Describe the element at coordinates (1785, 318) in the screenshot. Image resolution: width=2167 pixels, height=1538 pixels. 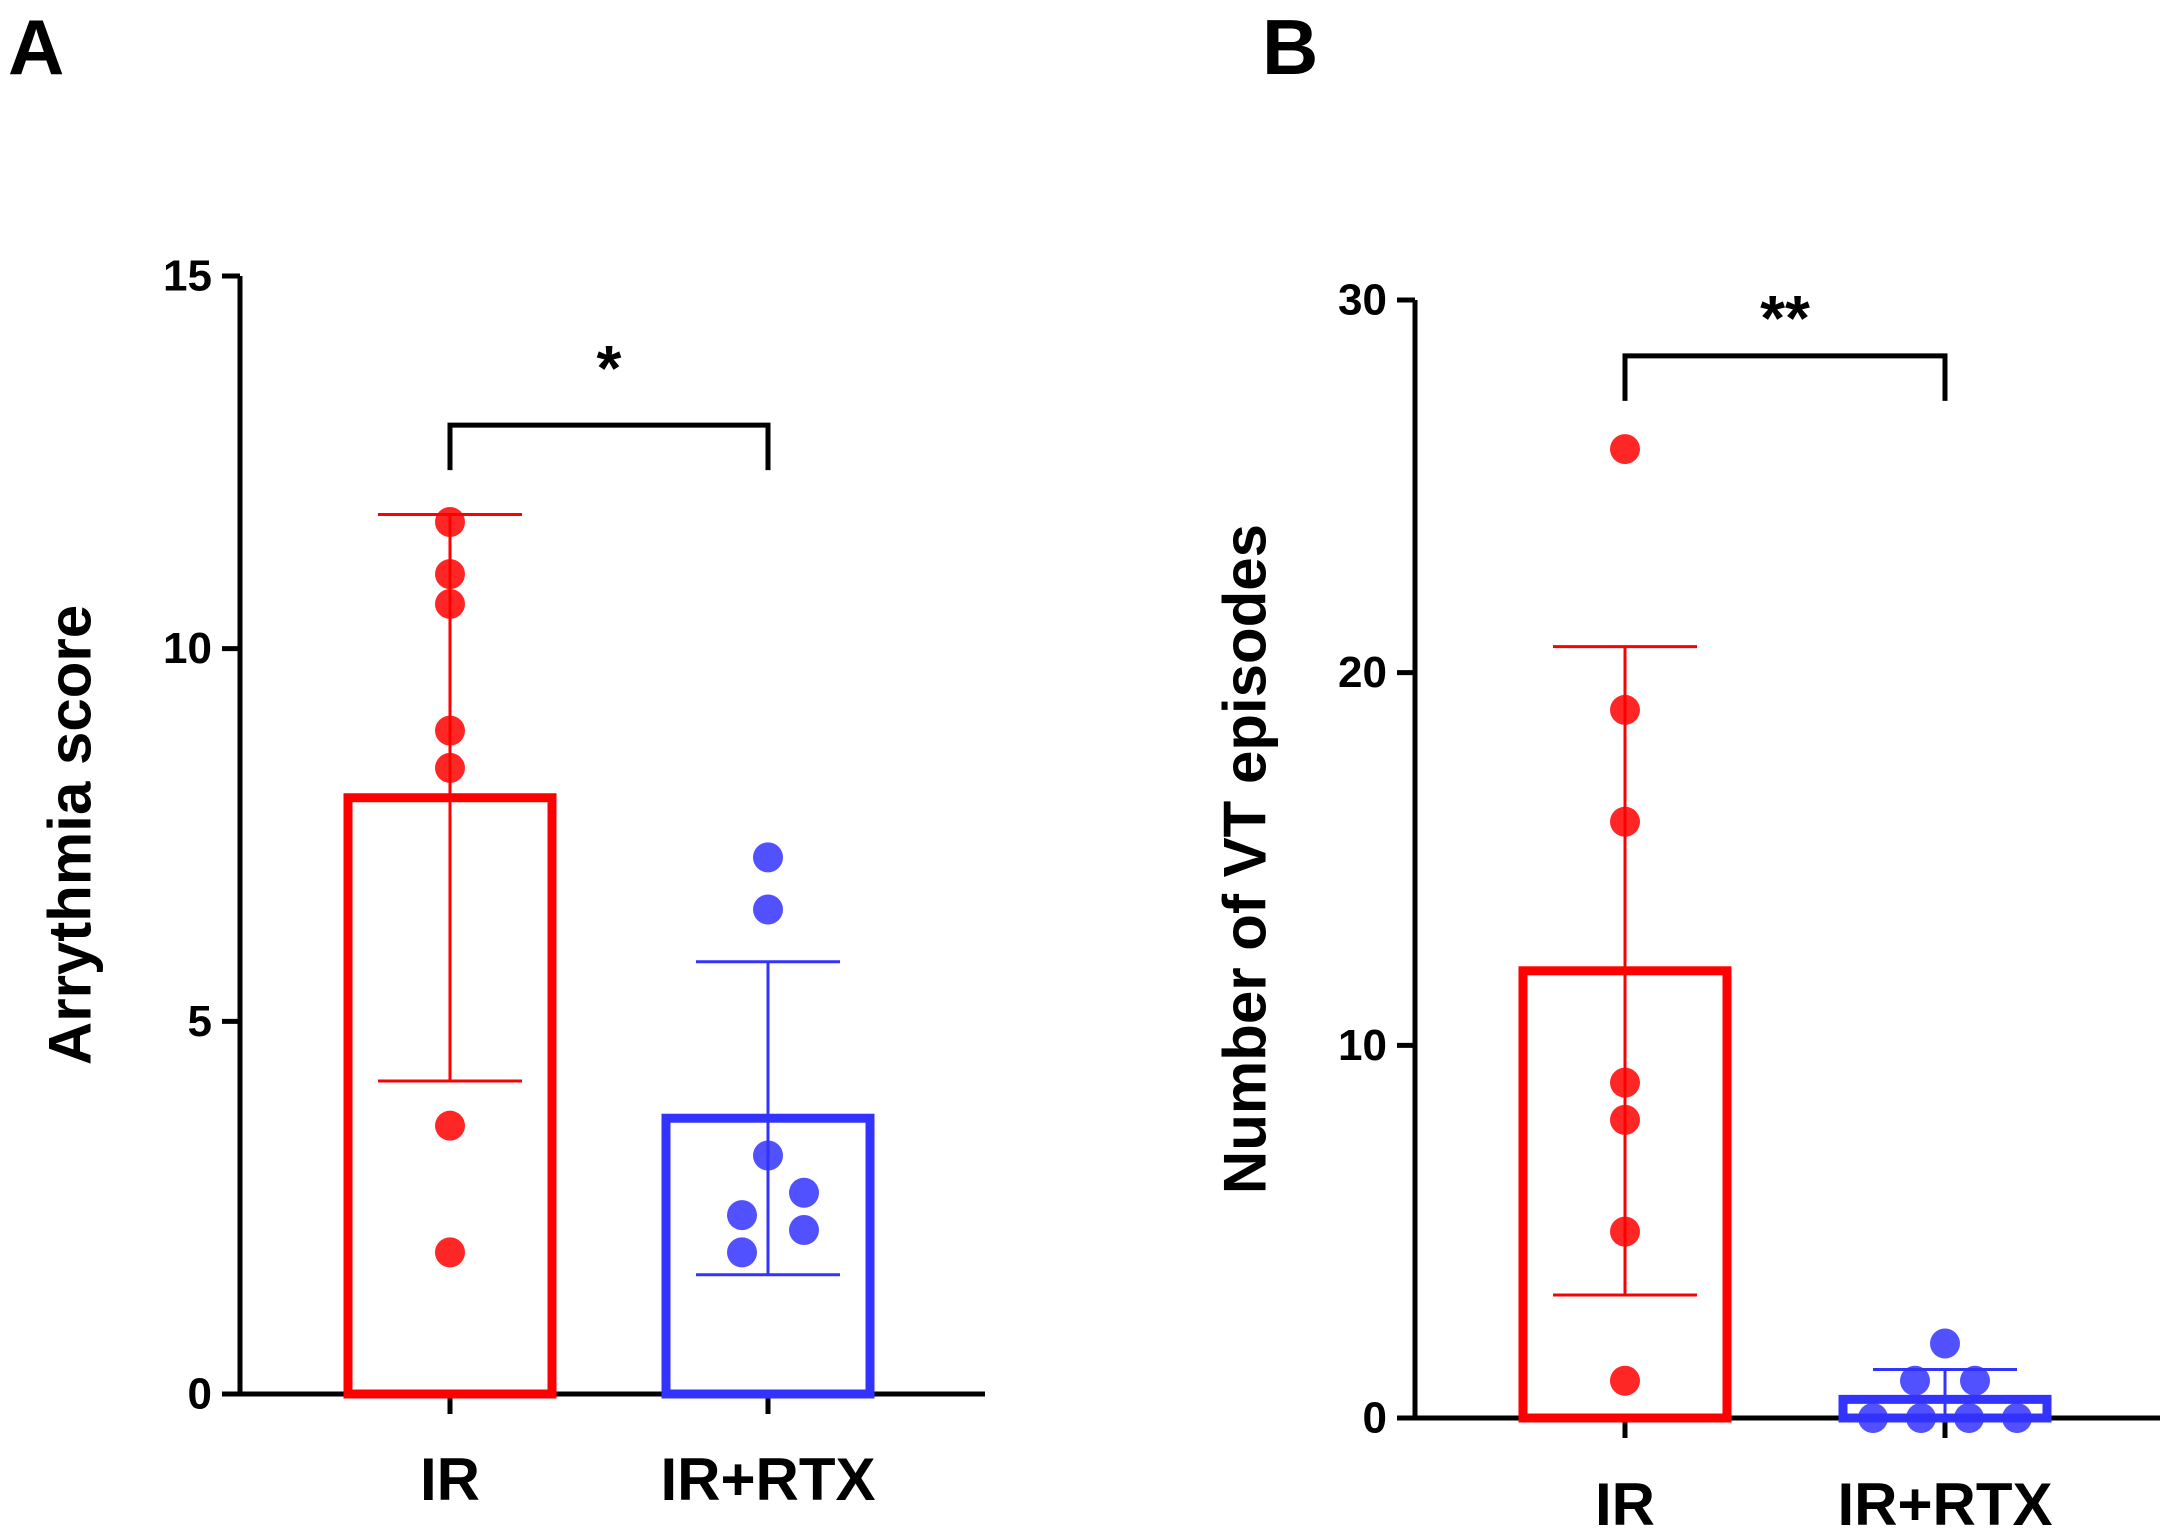
I see `significance-marker: **` at that location.